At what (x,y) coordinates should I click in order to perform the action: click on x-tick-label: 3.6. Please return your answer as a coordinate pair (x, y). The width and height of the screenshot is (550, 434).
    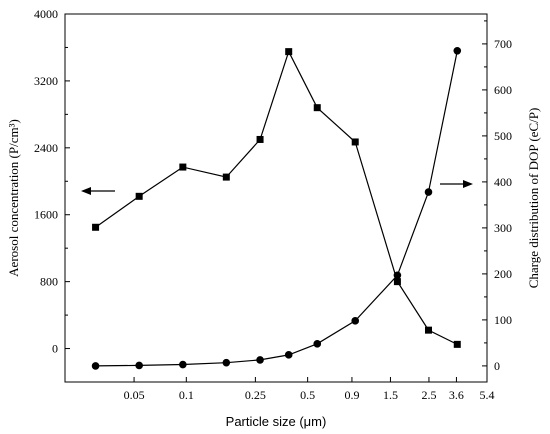
    Looking at the image, I should click on (456, 395).